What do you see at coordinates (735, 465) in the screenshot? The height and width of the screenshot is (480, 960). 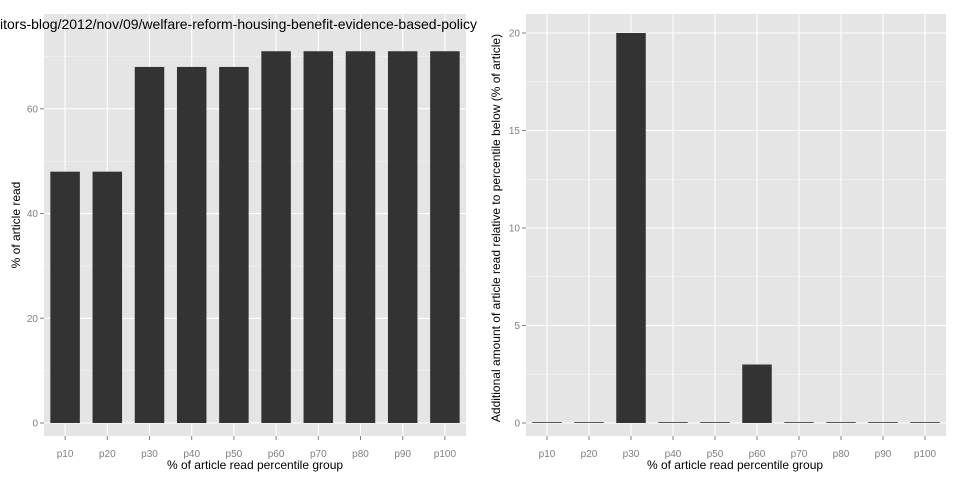 I see `right-x-axis-title: % of article read percentile group` at bounding box center [735, 465].